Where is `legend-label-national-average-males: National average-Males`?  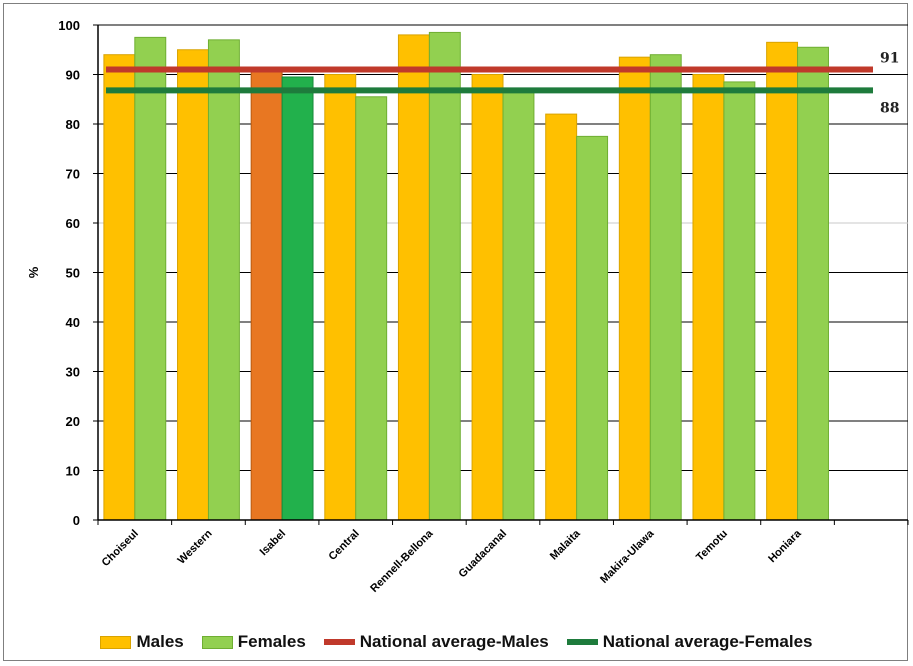 legend-label-national-average-males: National average-Males is located at coordinates (454, 641).